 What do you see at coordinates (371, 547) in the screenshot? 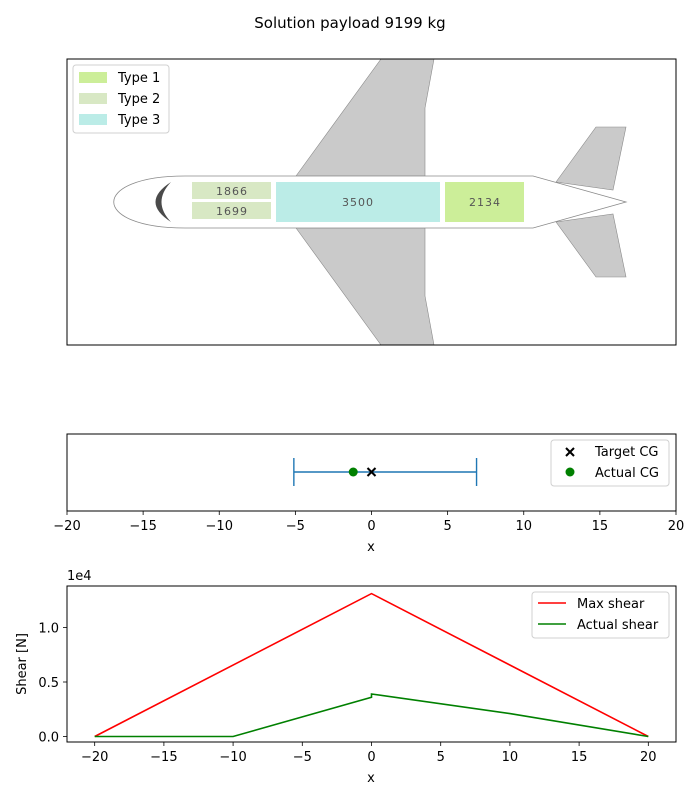
I see `cg-x-axis-label: x` at bounding box center [371, 547].